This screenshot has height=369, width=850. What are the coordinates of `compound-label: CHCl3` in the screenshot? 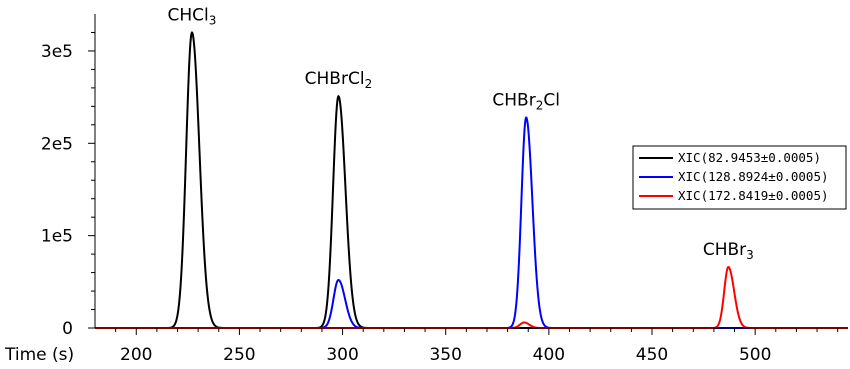 It's located at (192, 16).